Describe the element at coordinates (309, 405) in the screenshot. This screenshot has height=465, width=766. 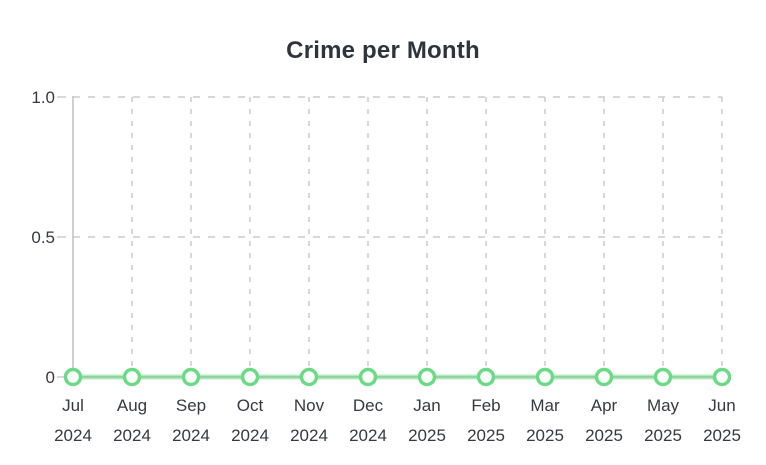
I see `x-axis-month-label: Nov` at that location.